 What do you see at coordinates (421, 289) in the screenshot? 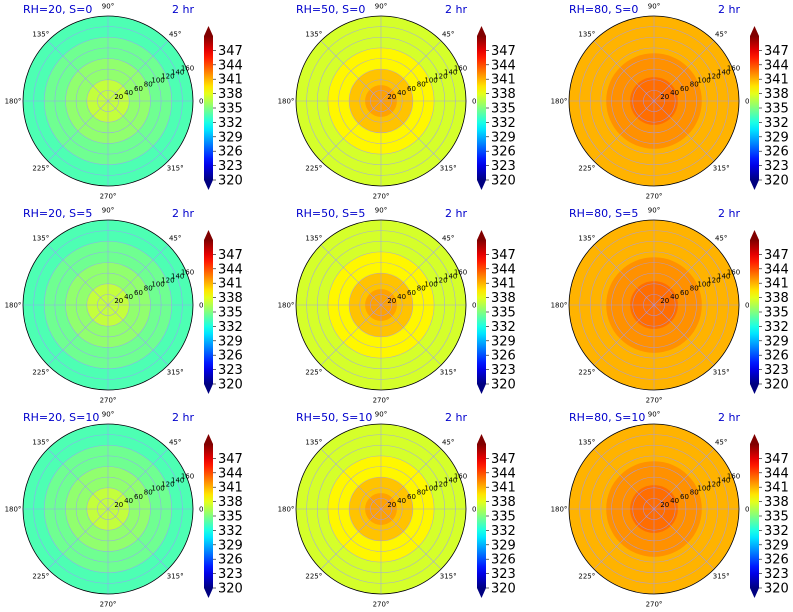
I see `radial-label: 80` at bounding box center [421, 289].